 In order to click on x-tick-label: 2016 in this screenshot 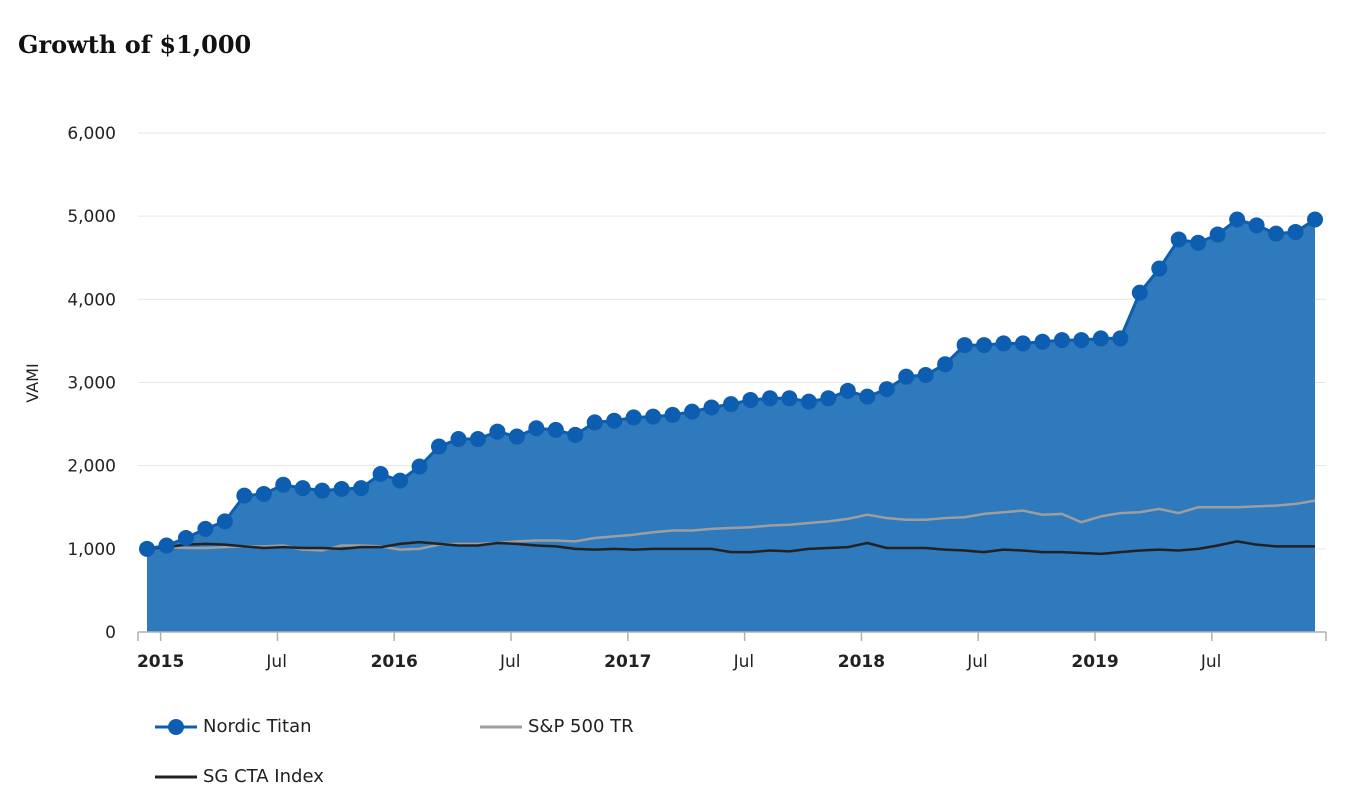, I will do `click(394, 662)`.